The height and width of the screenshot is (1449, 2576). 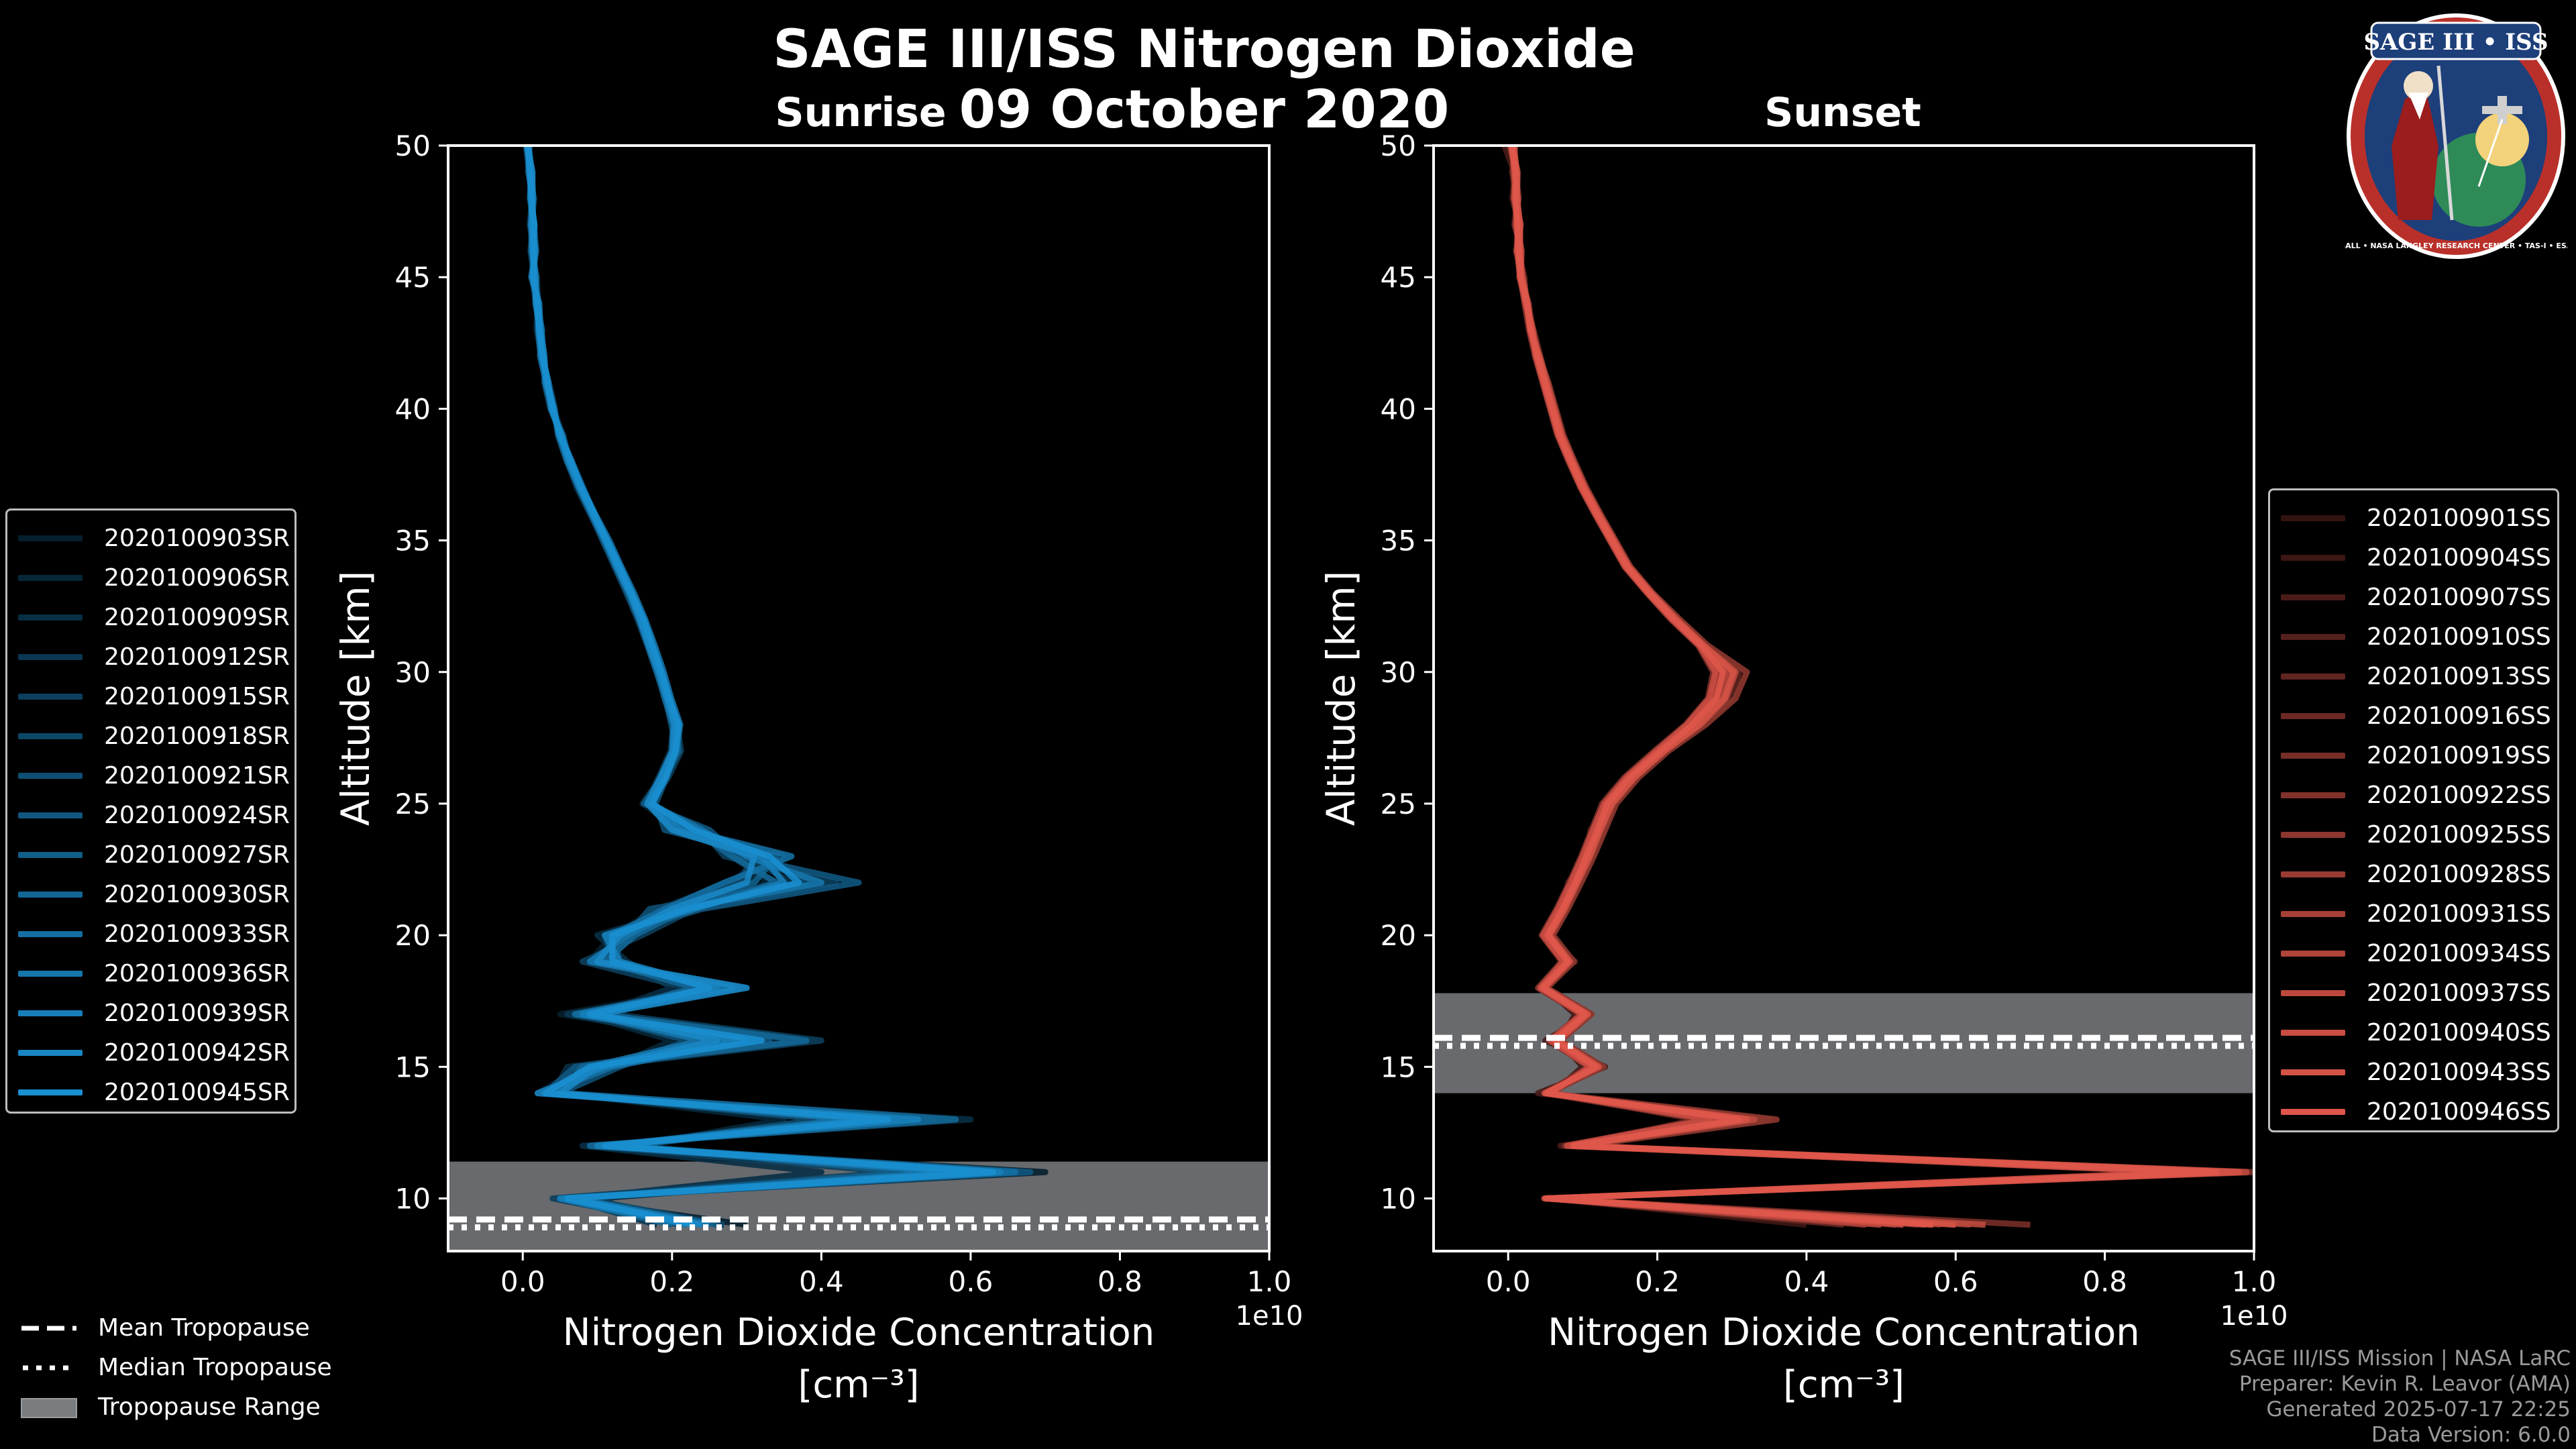 I want to click on profile-line-2020100945SR, so click(x=760, y=687).